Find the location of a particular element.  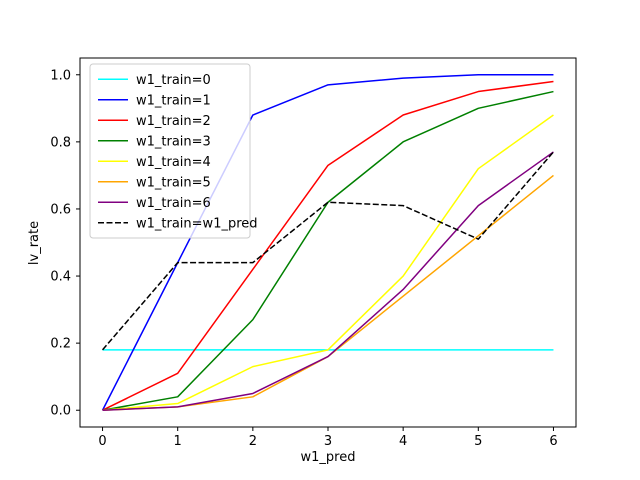

x-tick-label: 4 is located at coordinates (403, 441).